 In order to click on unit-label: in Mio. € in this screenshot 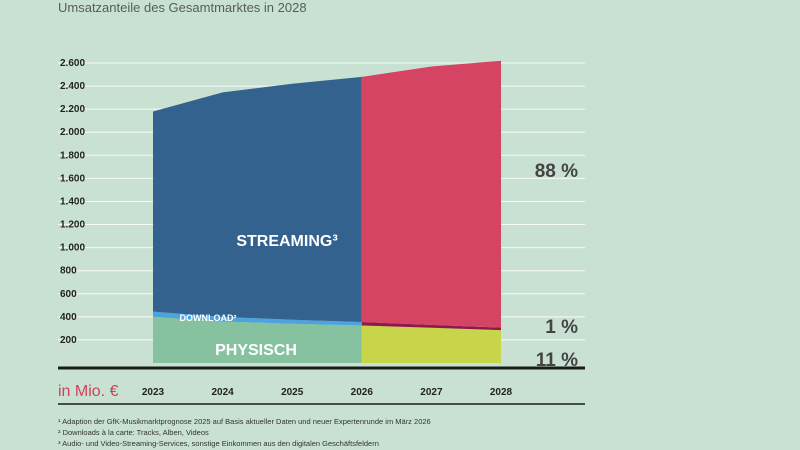, I will do `click(88, 391)`.